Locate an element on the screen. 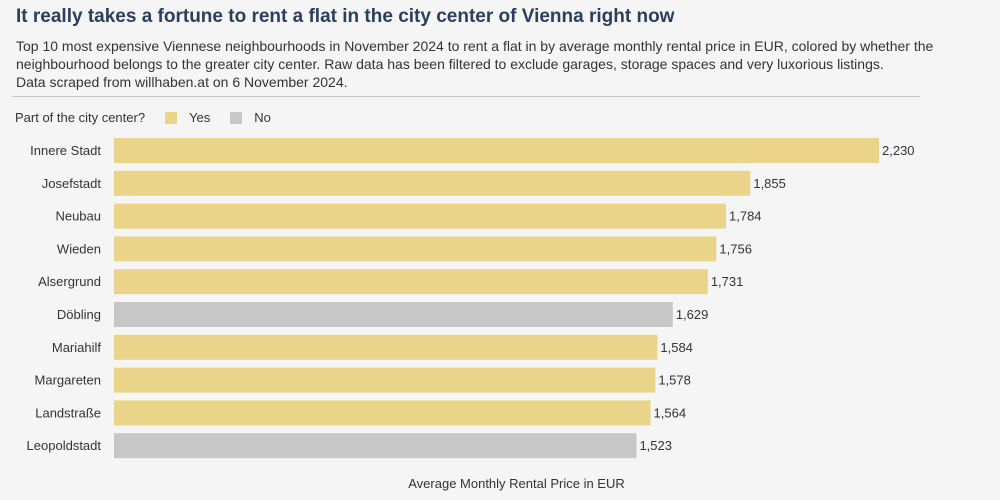  value-label: 1,523 is located at coordinates (655, 445).